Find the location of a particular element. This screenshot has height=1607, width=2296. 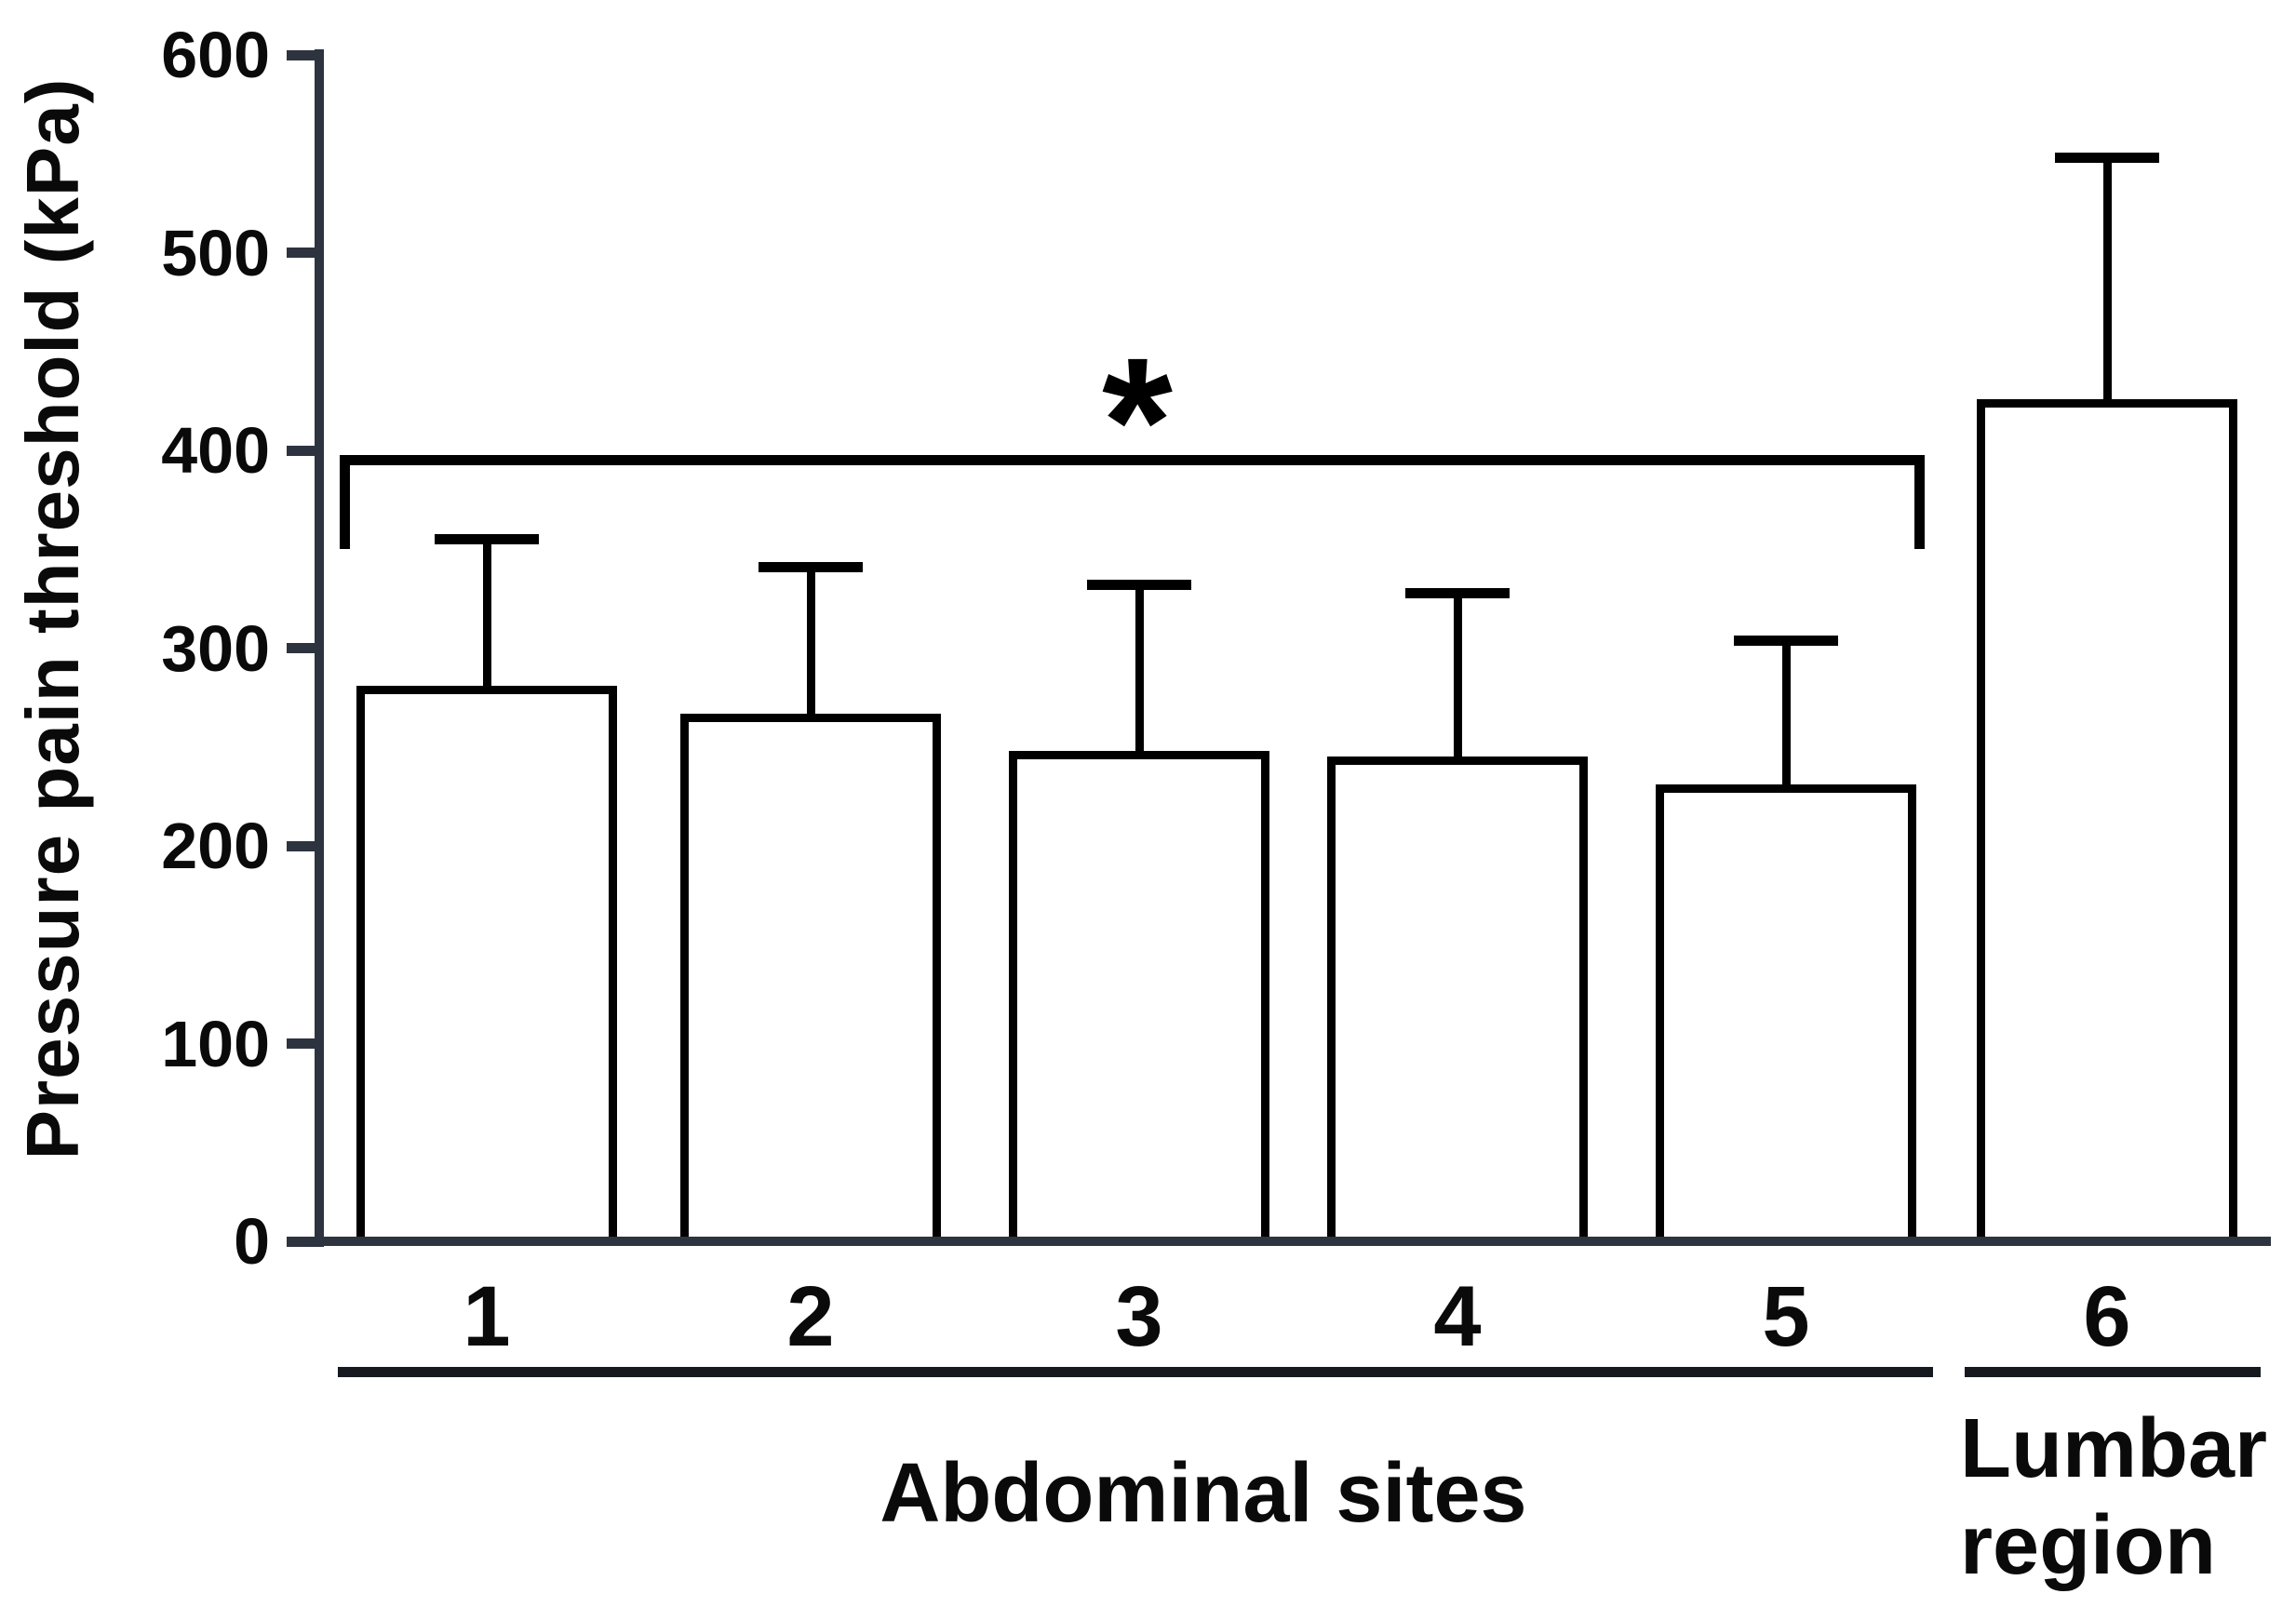

y-tick-label-300: 300 is located at coordinates (216, 648).